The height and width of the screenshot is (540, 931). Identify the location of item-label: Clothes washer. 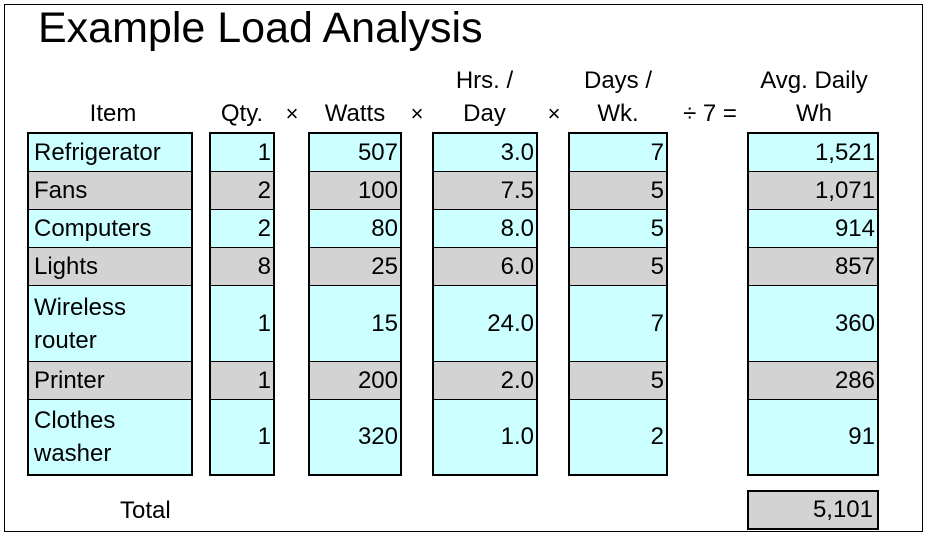
(74, 437).